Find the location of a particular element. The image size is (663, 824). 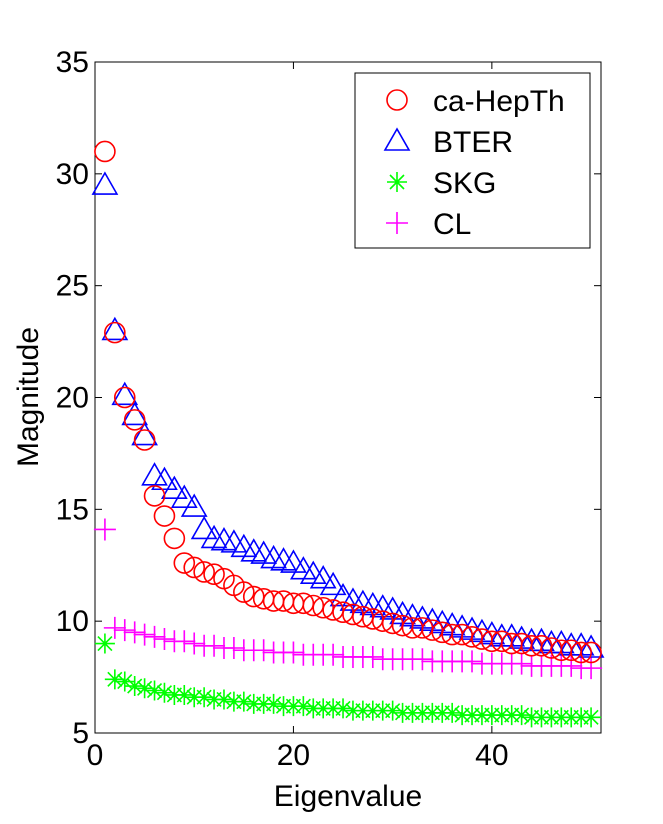

legend: ca-HepTh BTER SKG CL is located at coordinates (472, 160).